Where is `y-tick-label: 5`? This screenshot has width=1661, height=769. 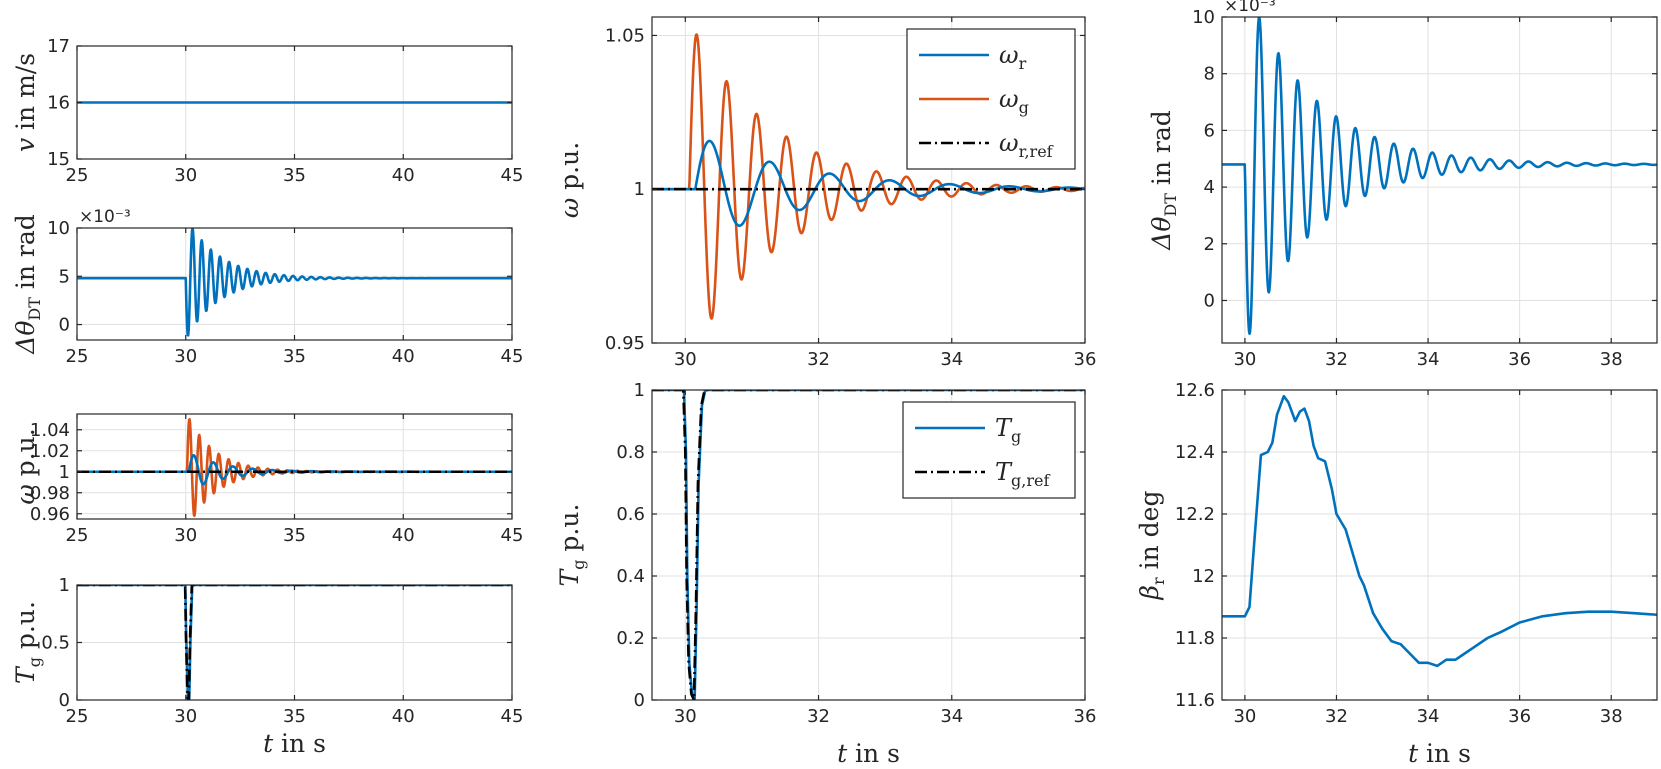
y-tick-label: 5 is located at coordinates (64, 276).